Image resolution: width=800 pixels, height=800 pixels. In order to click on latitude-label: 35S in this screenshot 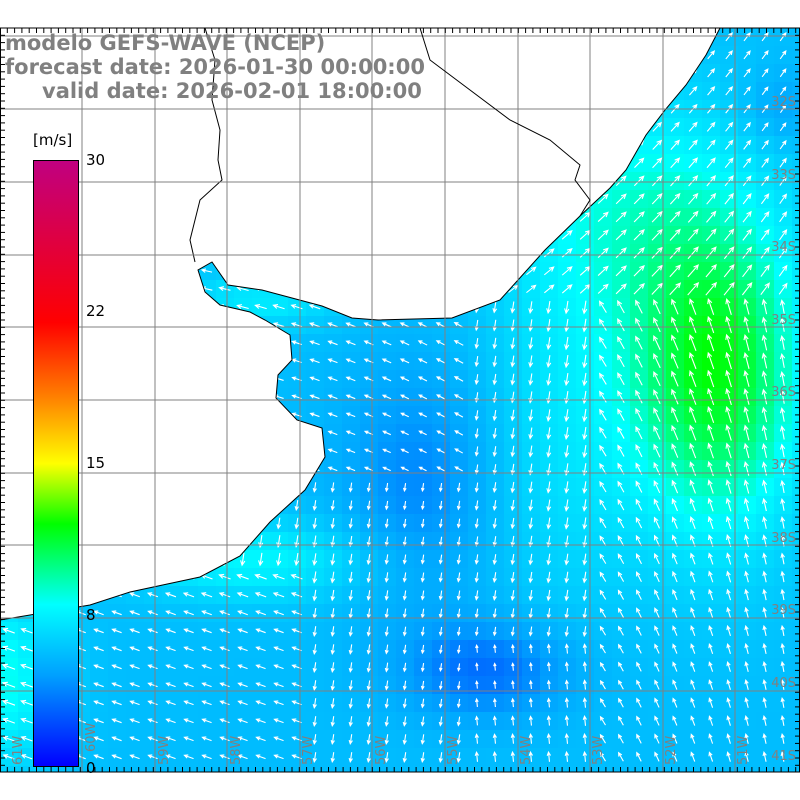, I will do `click(783, 320)`.